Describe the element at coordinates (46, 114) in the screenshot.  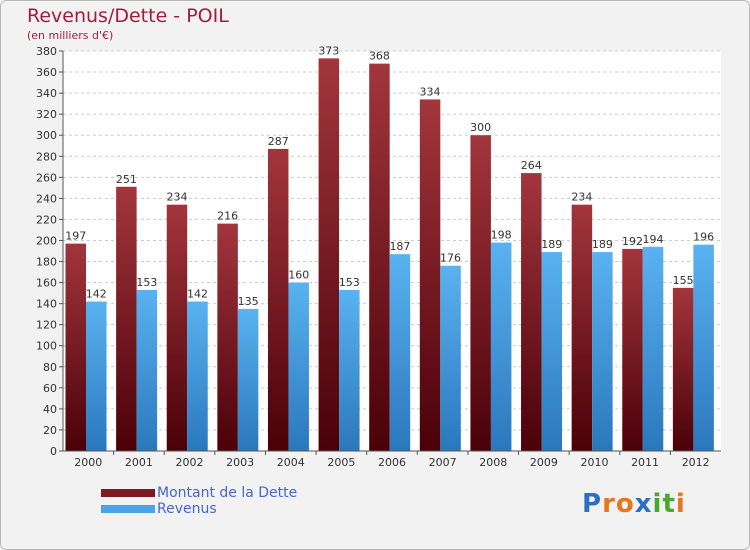
I see `y-tick-label: 320` at that location.